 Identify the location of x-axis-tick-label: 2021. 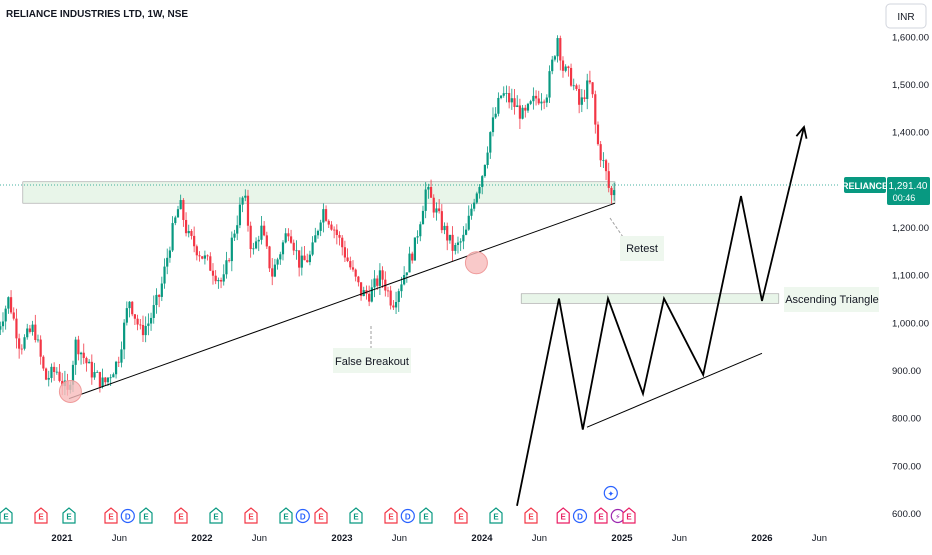
(62, 538).